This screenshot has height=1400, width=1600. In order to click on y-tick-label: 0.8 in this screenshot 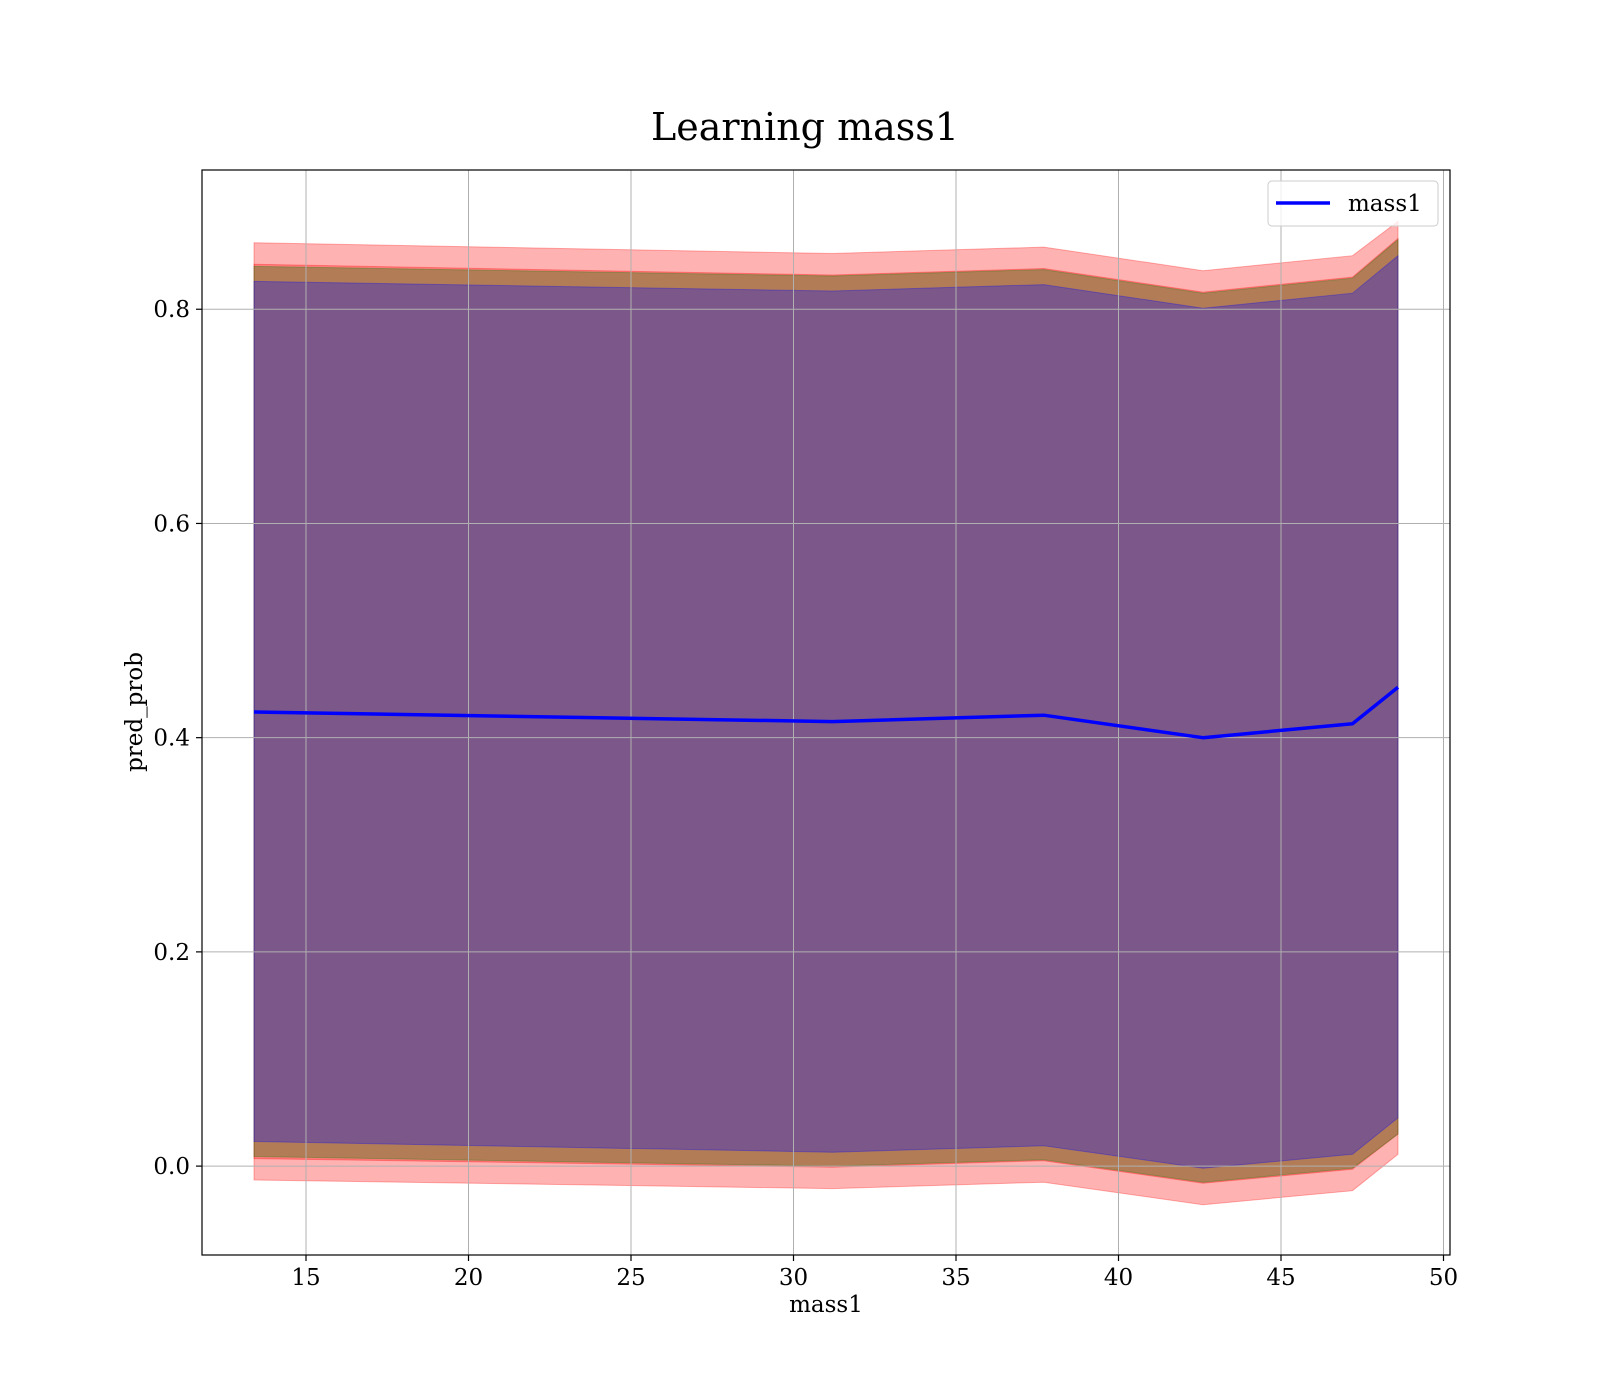, I will do `click(171, 310)`.